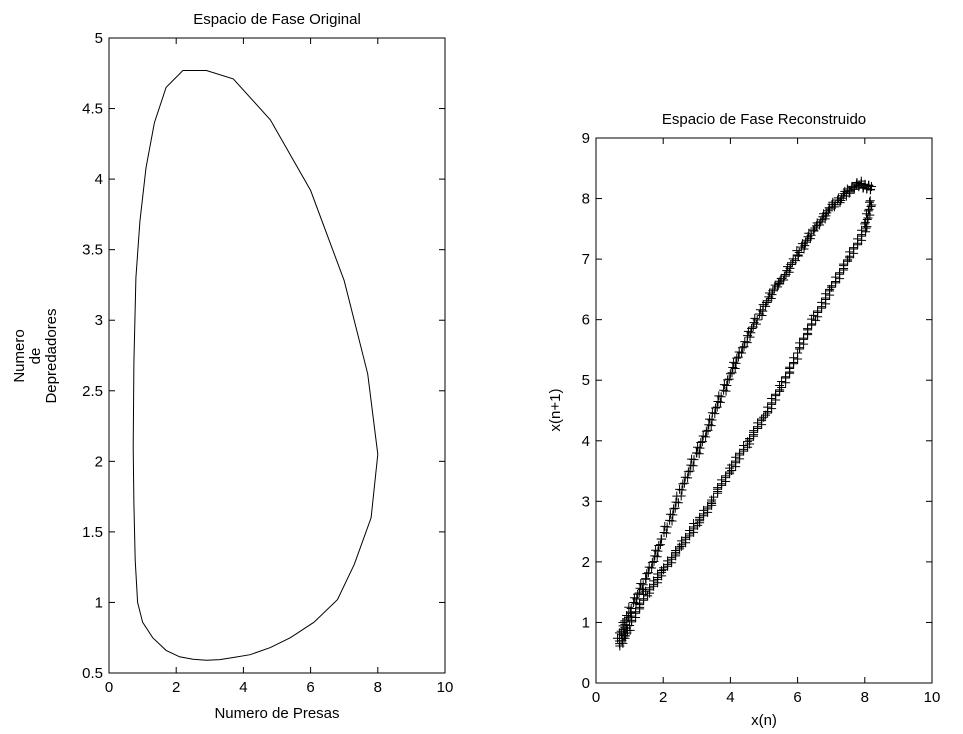 The image size is (963, 734). Describe the element at coordinates (92, 391) in the screenshot. I see `y-tick-label: 2.5` at that location.